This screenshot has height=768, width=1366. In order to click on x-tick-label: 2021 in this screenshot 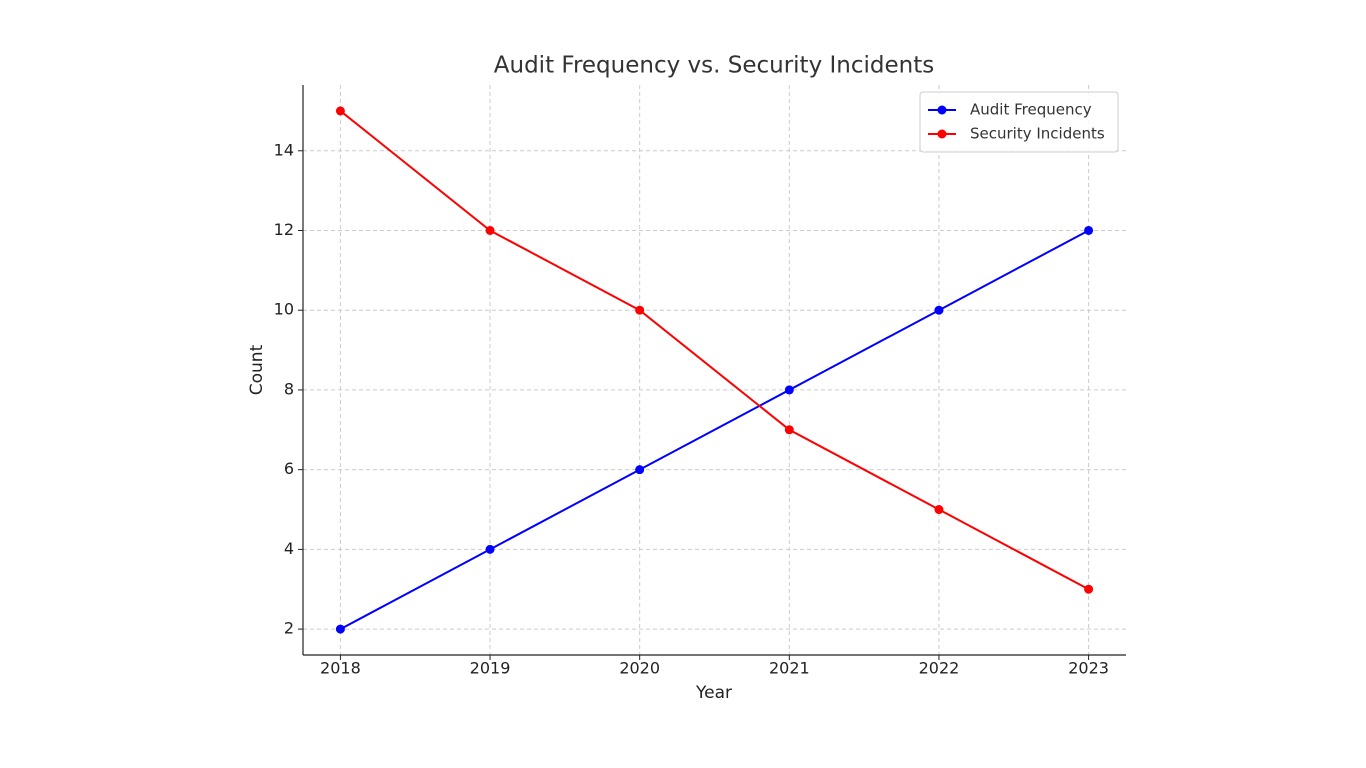, I will do `click(789, 668)`.